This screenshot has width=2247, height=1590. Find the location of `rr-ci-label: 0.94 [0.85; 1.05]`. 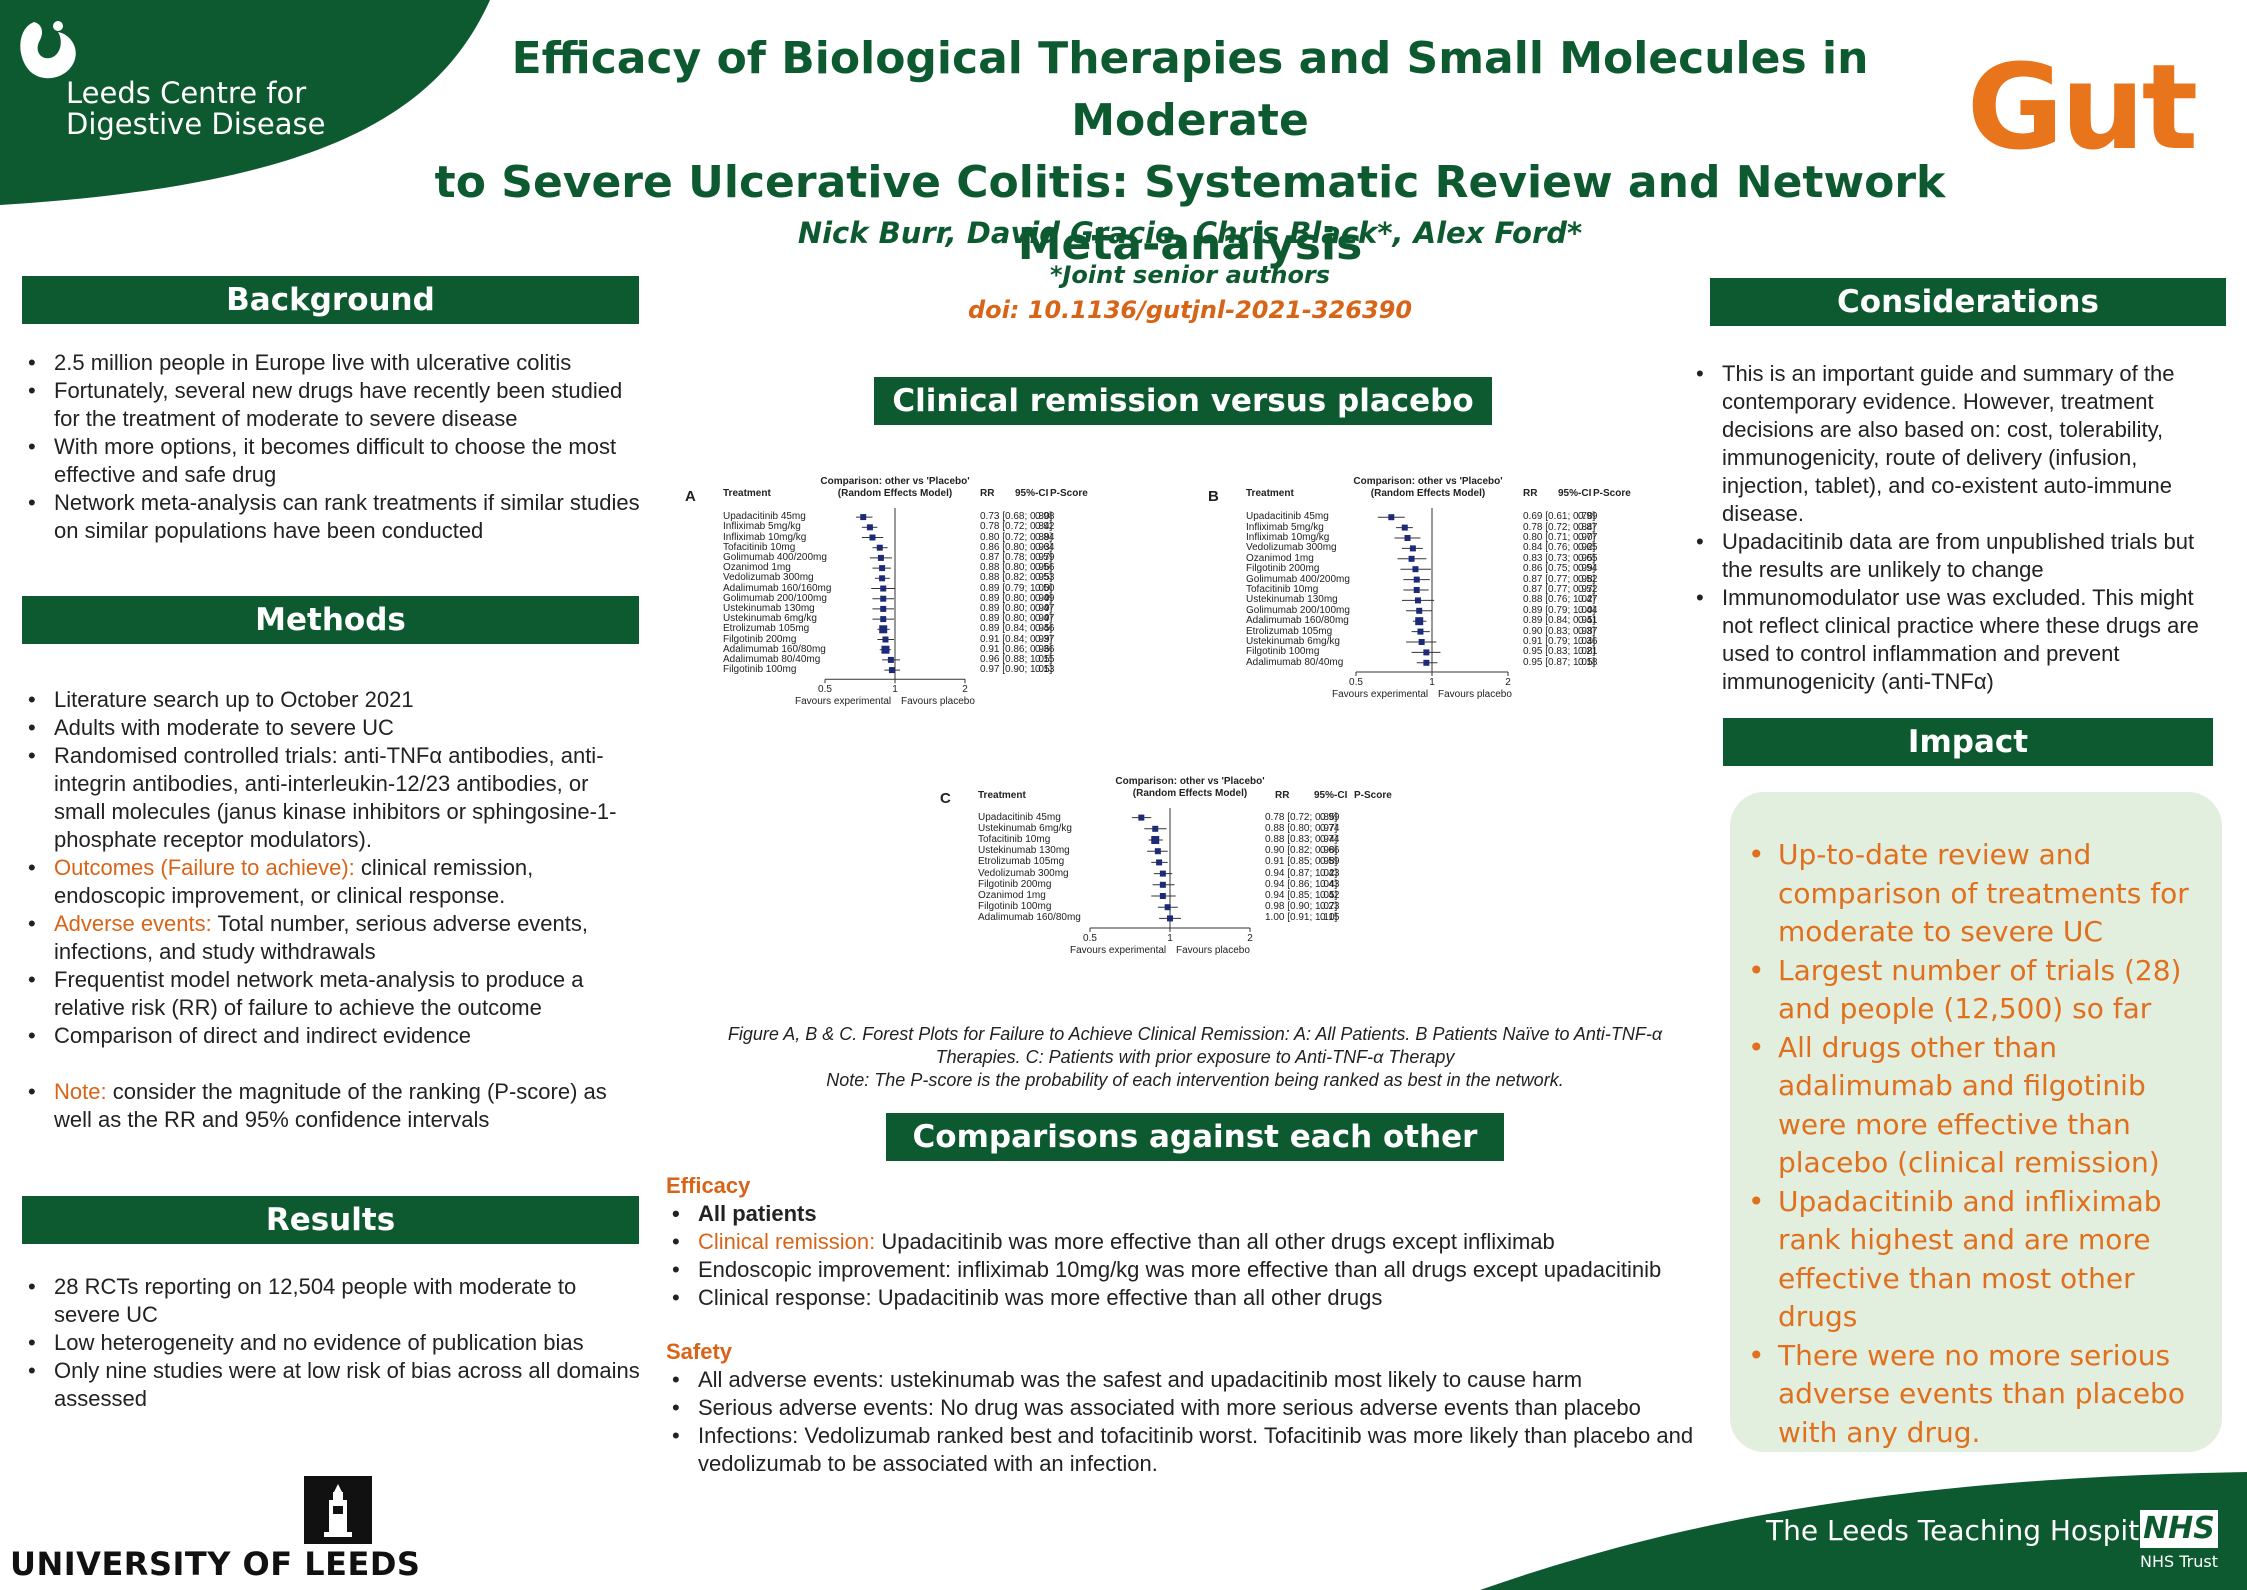

rr-ci-label: 0.94 [0.85; 1.05] is located at coordinates (1301, 895).